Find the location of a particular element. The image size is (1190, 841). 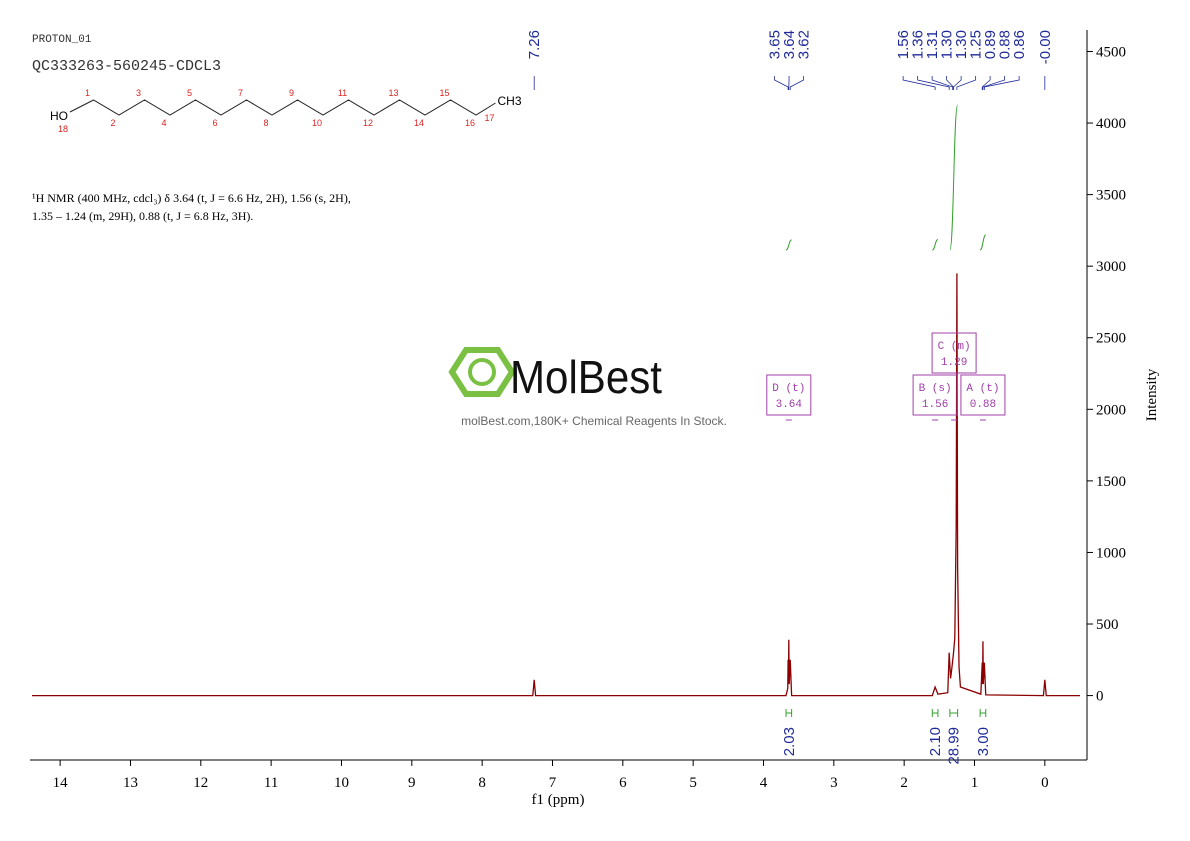

y-tick-label: 3000 is located at coordinates (1111, 267).